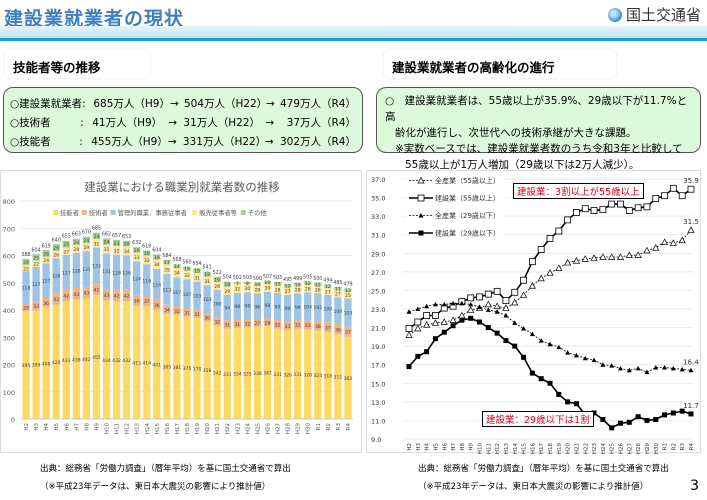  I want to click on bar-total-label: 655, so click(66, 237).